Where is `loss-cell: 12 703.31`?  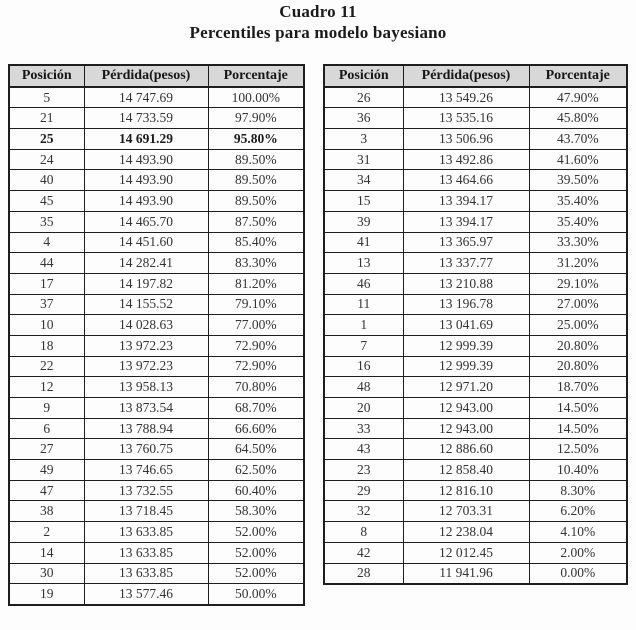
loss-cell: 12 703.31 is located at coordinates (466, 511).